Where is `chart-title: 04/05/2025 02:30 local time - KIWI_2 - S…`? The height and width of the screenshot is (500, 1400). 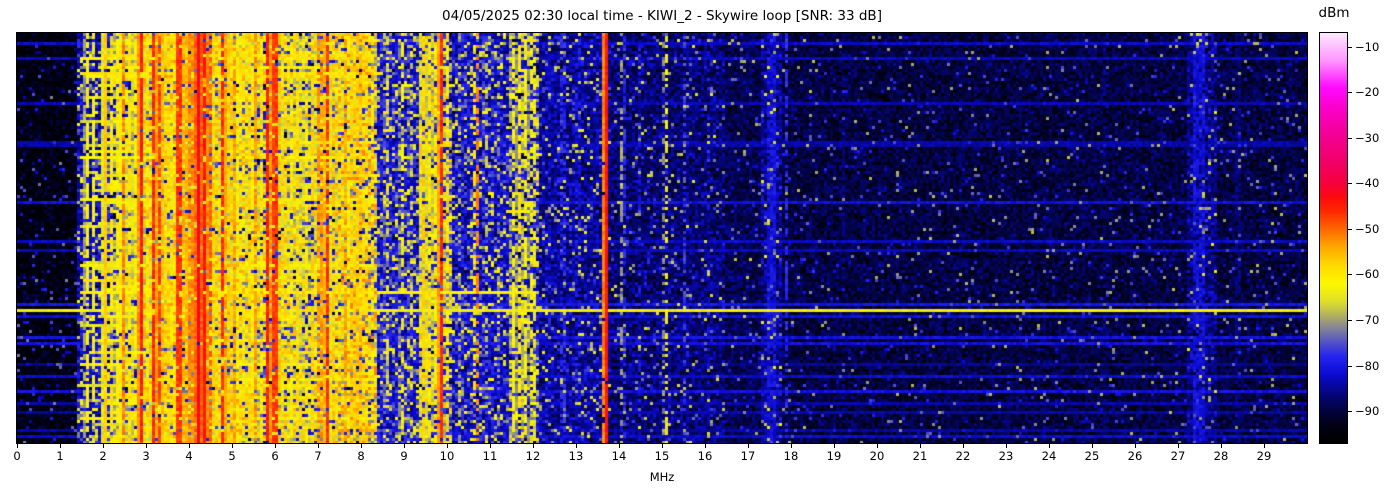 chart-title: 04/05/2025 02:30 local time - KIWI_2 - S… is located at coordinates (662, 16).